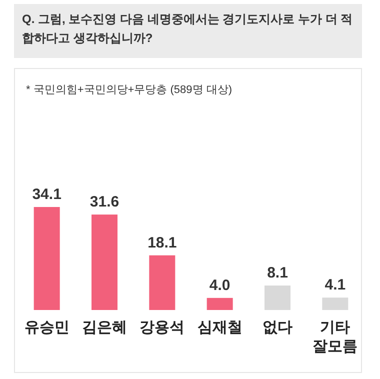 The width and height of the screenshot is (380, 379). Describe the element at coordinates (129, 90) in the screenshot. I see `chart-subtitle: * 국민의힘+국민의당+무당층 (589명 대상)` at that location.